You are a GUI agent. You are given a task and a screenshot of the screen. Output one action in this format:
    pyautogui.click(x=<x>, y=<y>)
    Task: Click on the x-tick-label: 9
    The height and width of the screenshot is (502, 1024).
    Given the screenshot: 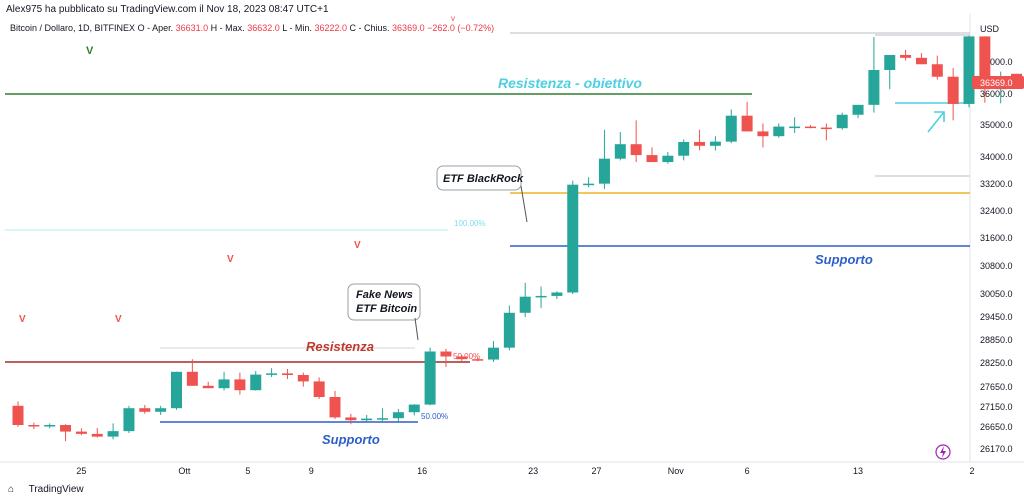 What is the action you would take?
    pyautogui.click(x=311, y=471)
    